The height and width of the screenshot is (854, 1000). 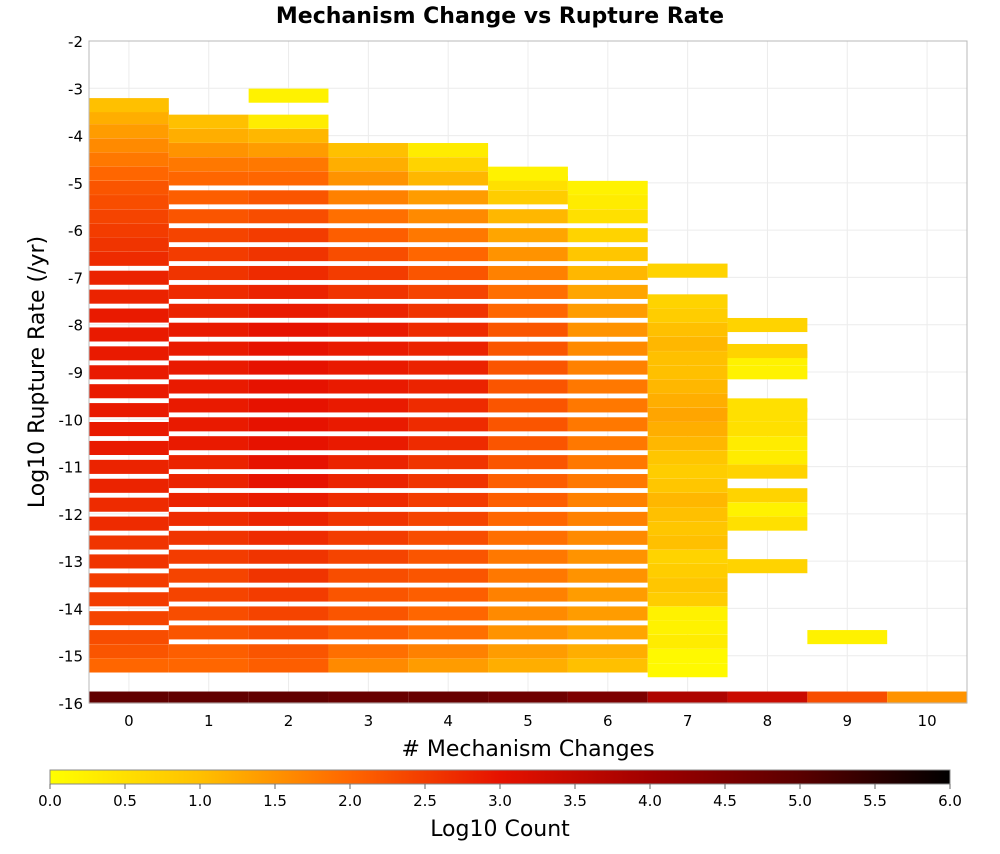 What do you see at coordinates (200, 801) in the screenshot?
I see `colorbar-tick-label: 1.0` at bounding box center [200, 801].